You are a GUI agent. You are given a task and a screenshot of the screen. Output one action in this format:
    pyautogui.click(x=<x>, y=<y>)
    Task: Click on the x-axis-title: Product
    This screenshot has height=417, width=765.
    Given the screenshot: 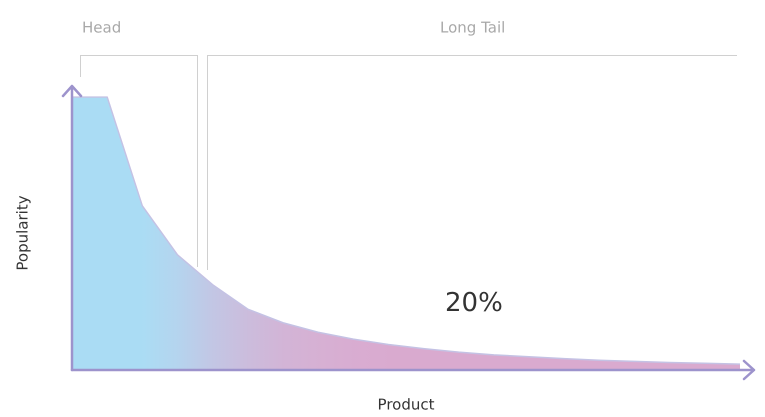 What is the action you would take?
    pyautogui.click(x=406, y=405)
    